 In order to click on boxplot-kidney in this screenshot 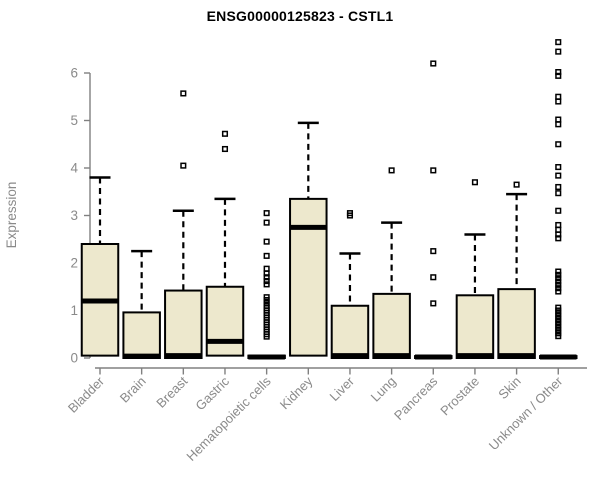, I will do `click(308, 239)`.